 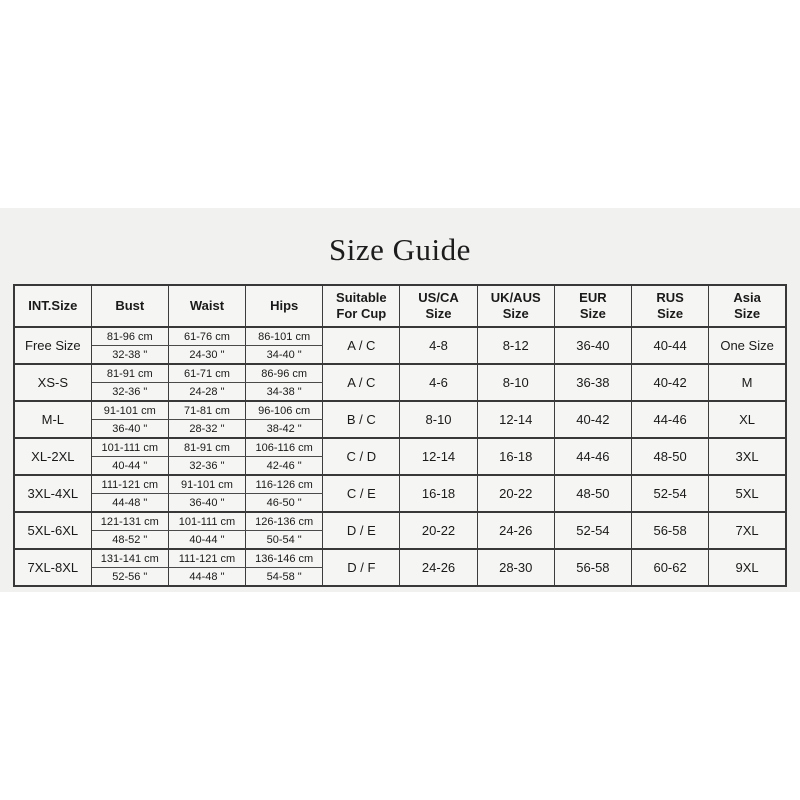 I want to click on cell-rus: 52-54, so click(x=670, y=493).